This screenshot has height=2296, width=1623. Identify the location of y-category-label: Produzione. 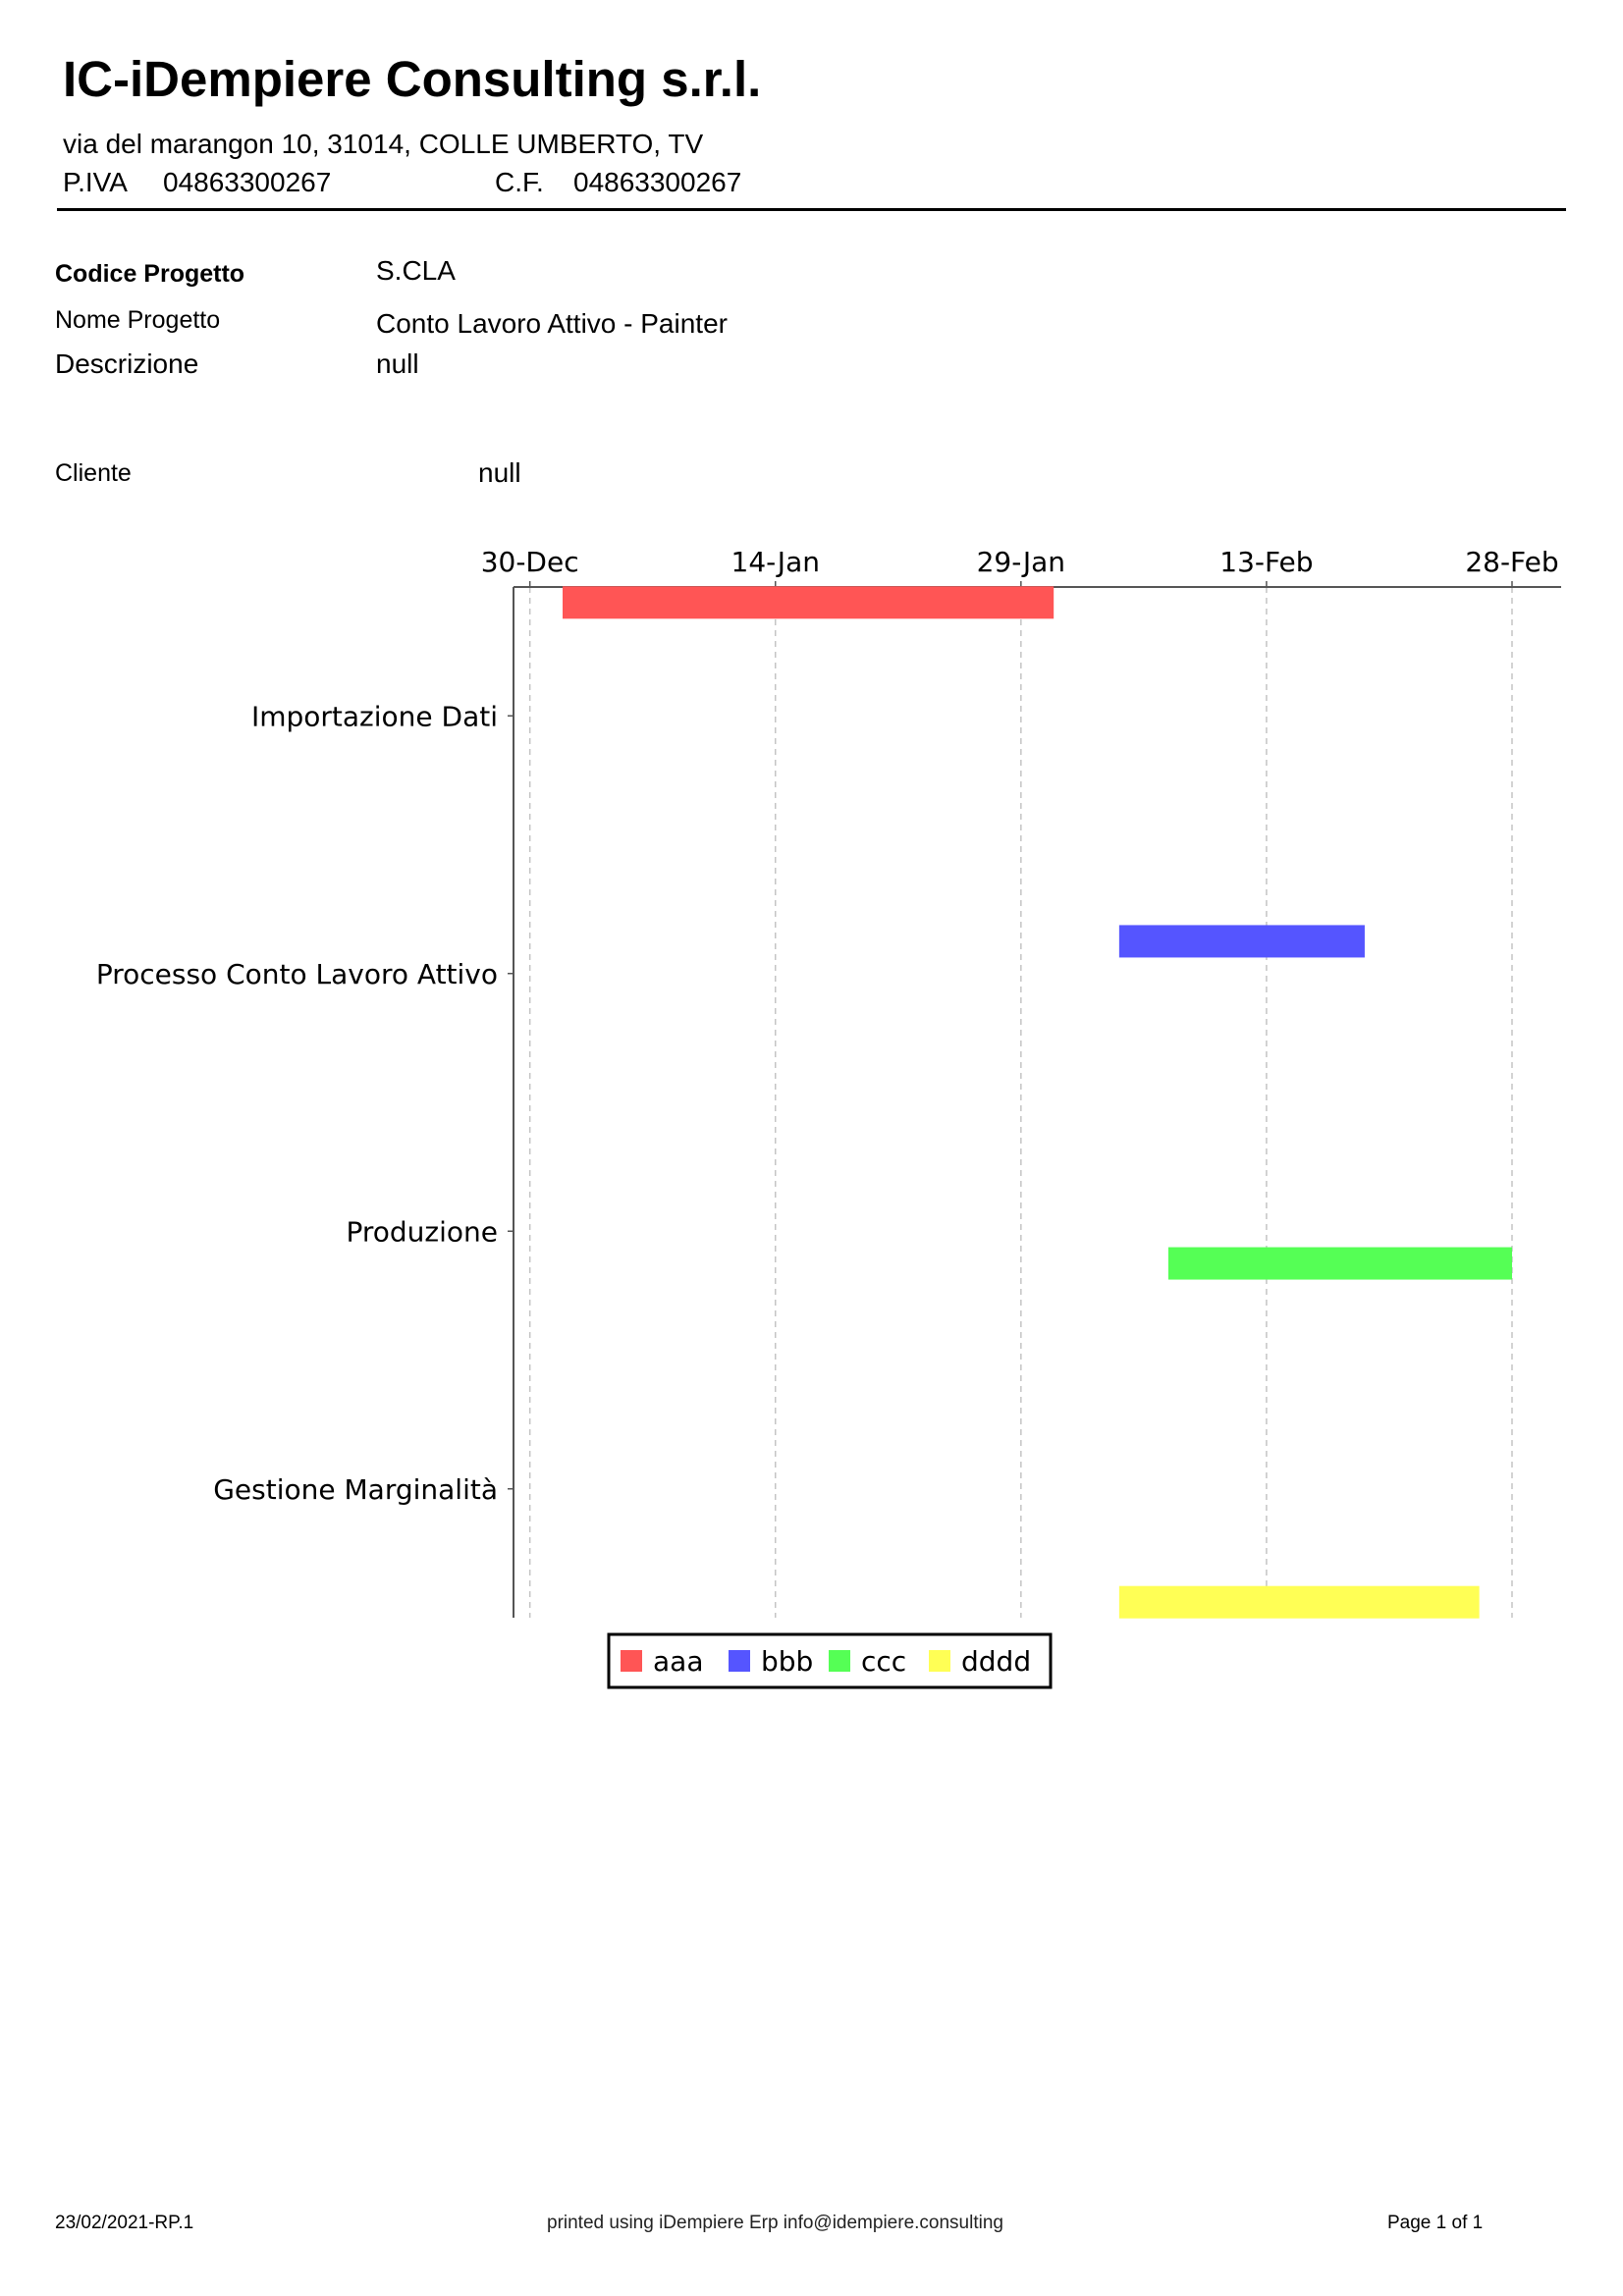
(422, 1231).